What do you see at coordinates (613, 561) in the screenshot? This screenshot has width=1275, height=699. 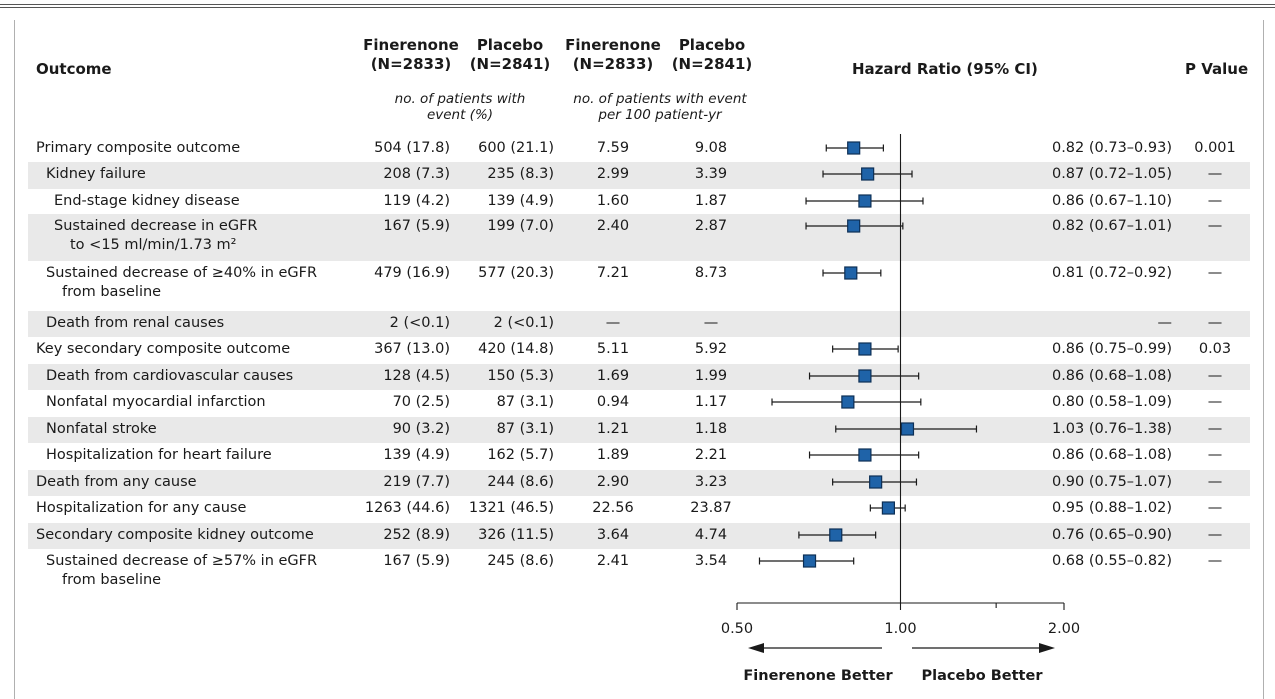 I see `cell-finerenone-rate: 2.41` at bounding box center [613, 561].